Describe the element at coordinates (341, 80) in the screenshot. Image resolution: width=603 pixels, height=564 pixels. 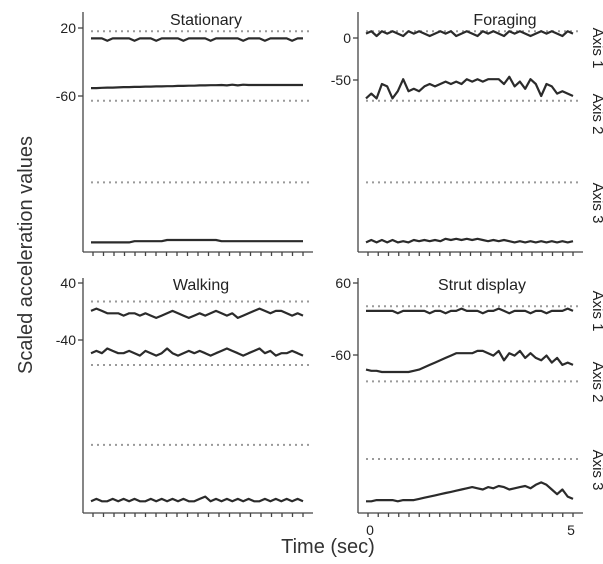
I see `y-tick-label: -50` at that location.